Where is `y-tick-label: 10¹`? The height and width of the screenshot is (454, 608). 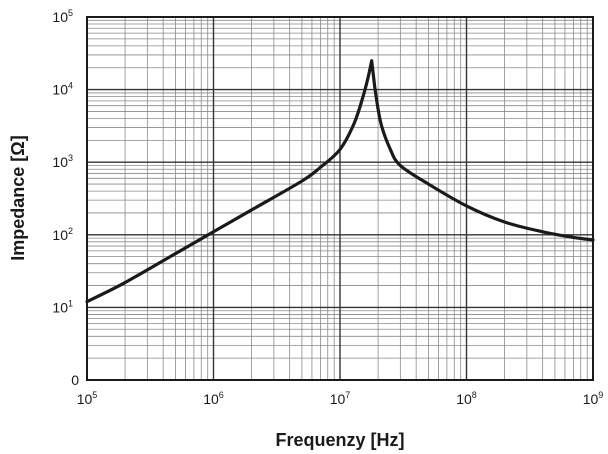 y-tick-label: 10¹ is located at coordinates (62, 306).